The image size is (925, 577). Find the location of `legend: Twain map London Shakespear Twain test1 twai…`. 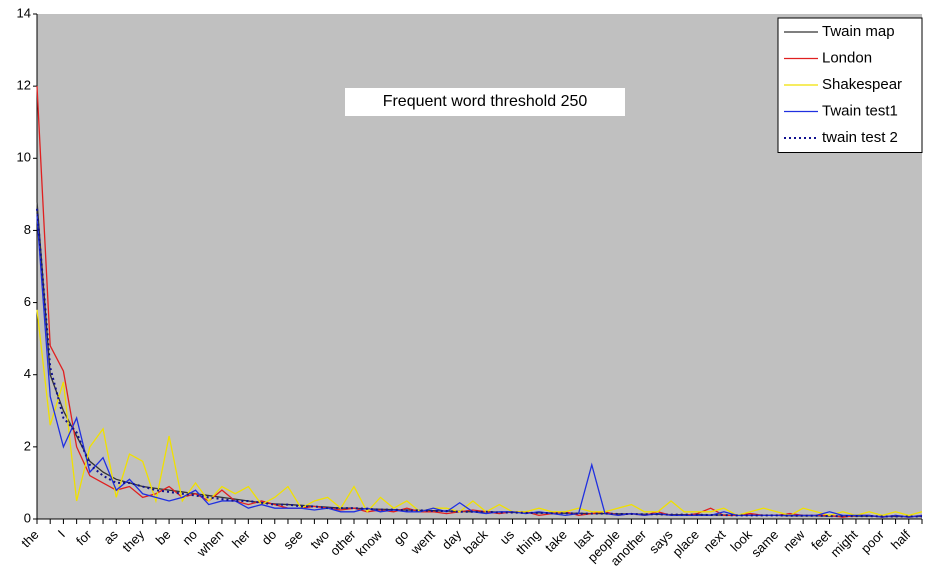

legend: Twain map London Shakespear Twain test1 twai… is located at coordinates (850, 85).